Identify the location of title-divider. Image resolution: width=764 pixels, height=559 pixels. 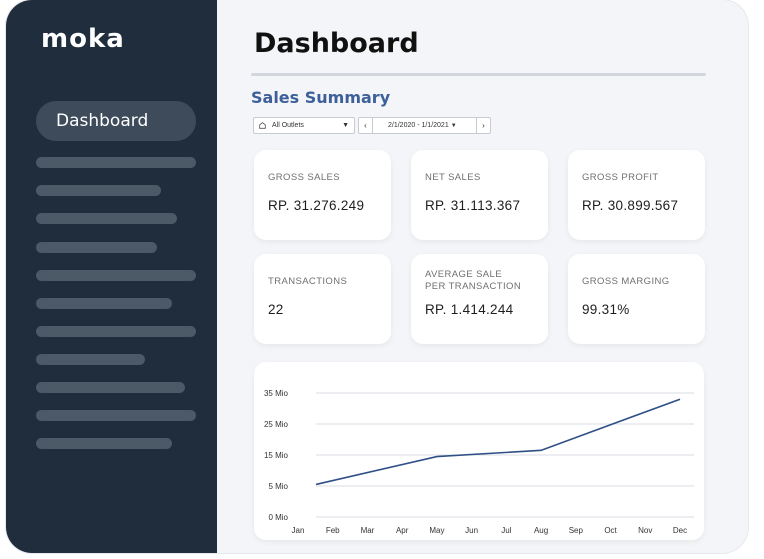
(478, 74).